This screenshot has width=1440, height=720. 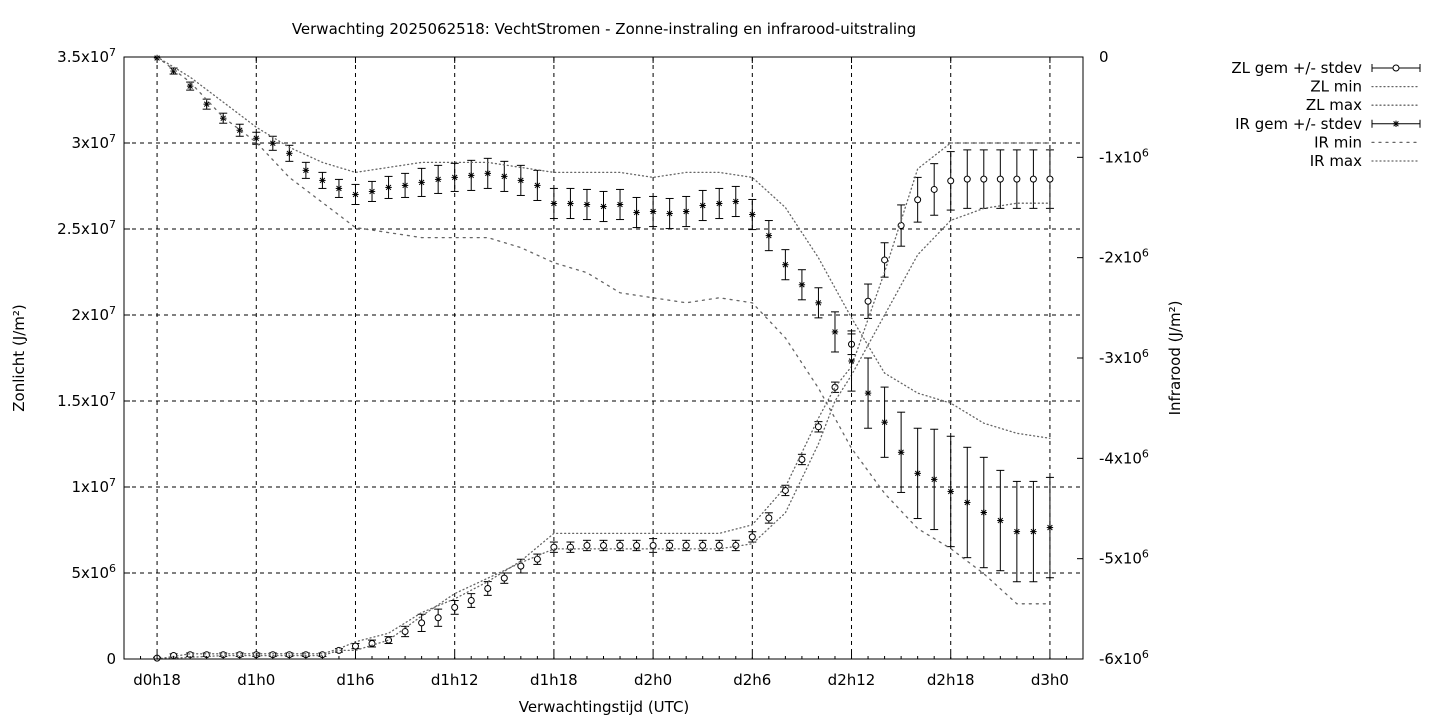 I want to click on legend-label: ZL max, so click(x=1334, y=105).